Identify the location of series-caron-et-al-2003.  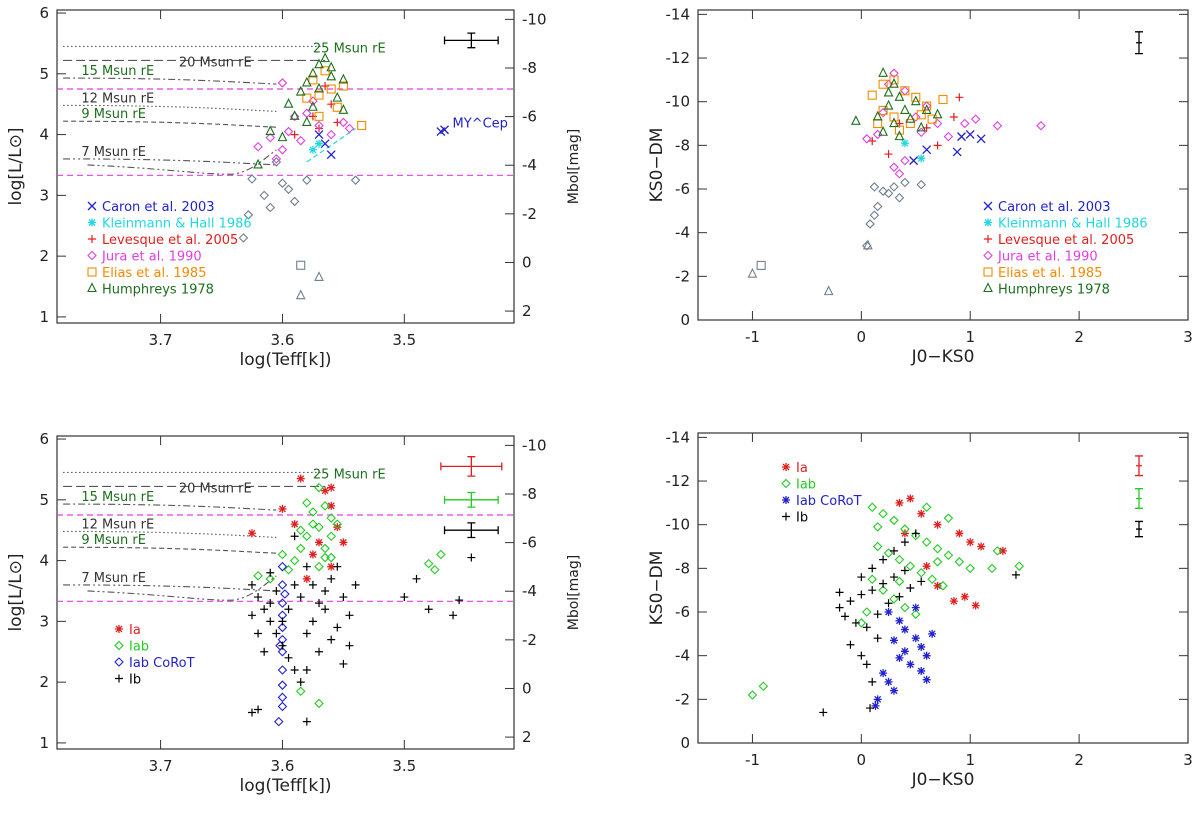
(947, 147).